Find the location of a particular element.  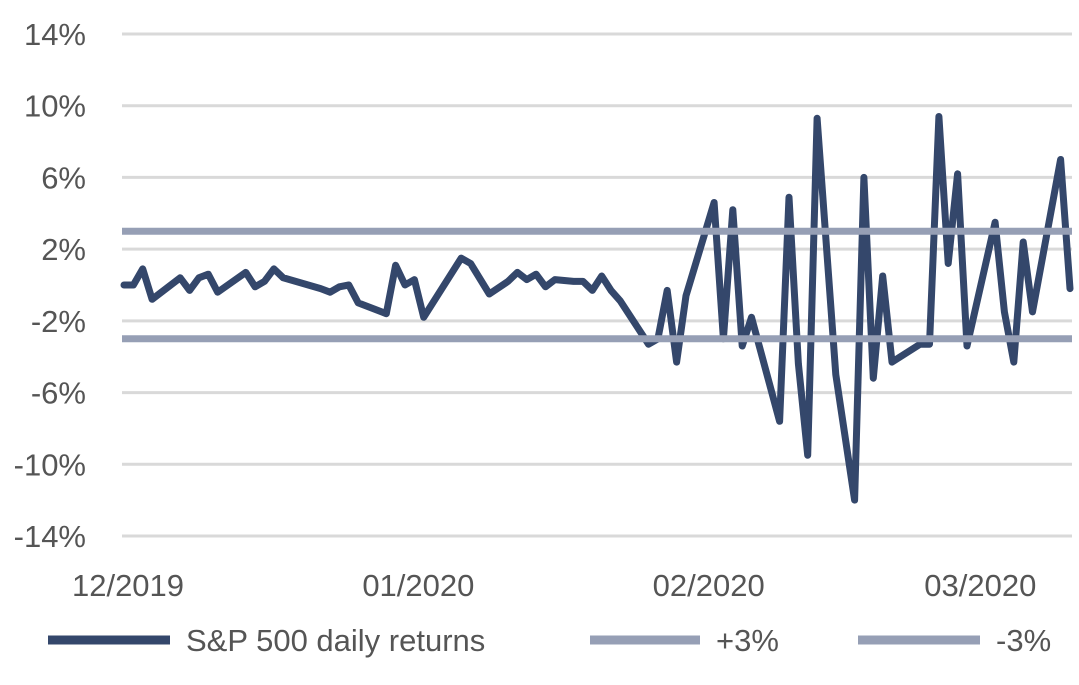

y-tick-label: 14% is located at coordinates (55, 34).